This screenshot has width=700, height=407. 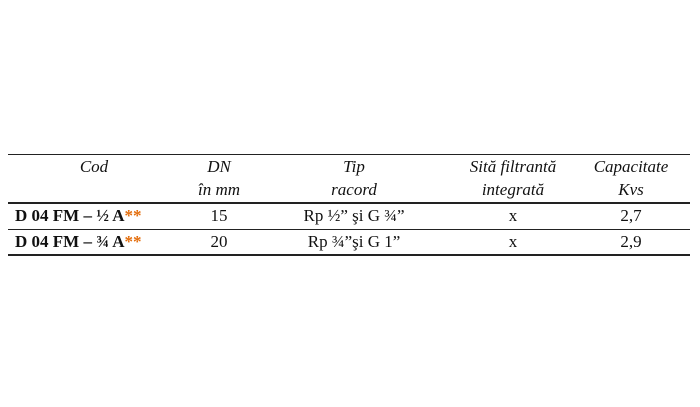 What do you see at coordinates (631, 189) in the screenshot?
I see `header-cell: Kvs` at bounding box center [631, 189].